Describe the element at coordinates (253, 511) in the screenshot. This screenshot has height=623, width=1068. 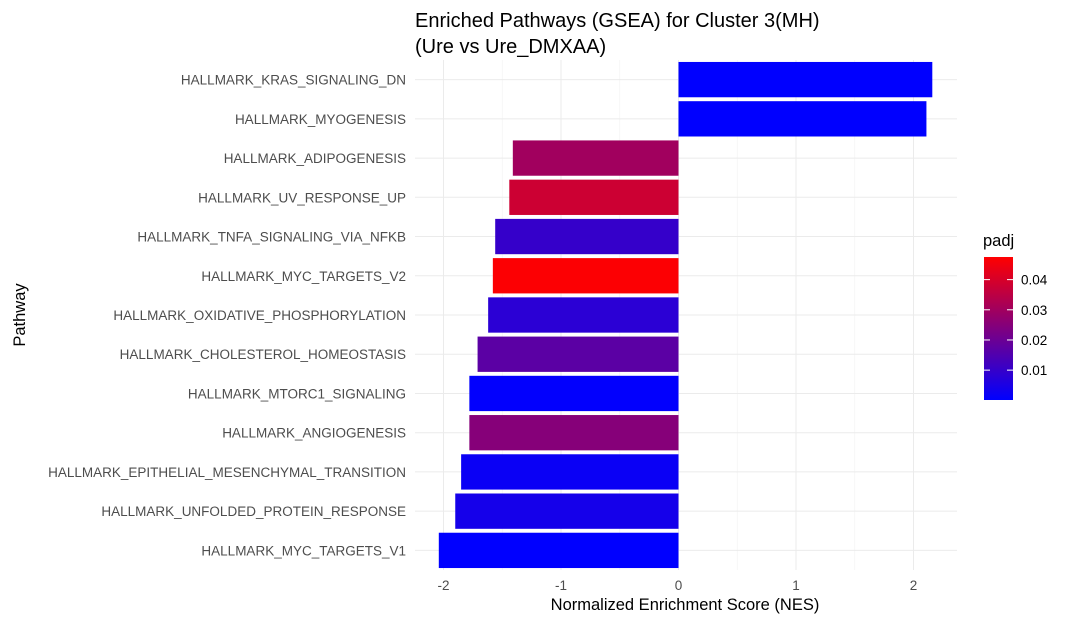
I see `y-tick-label: HALLMARK_UNFOLDED_PROTEIN_RESPONSE` at that location.